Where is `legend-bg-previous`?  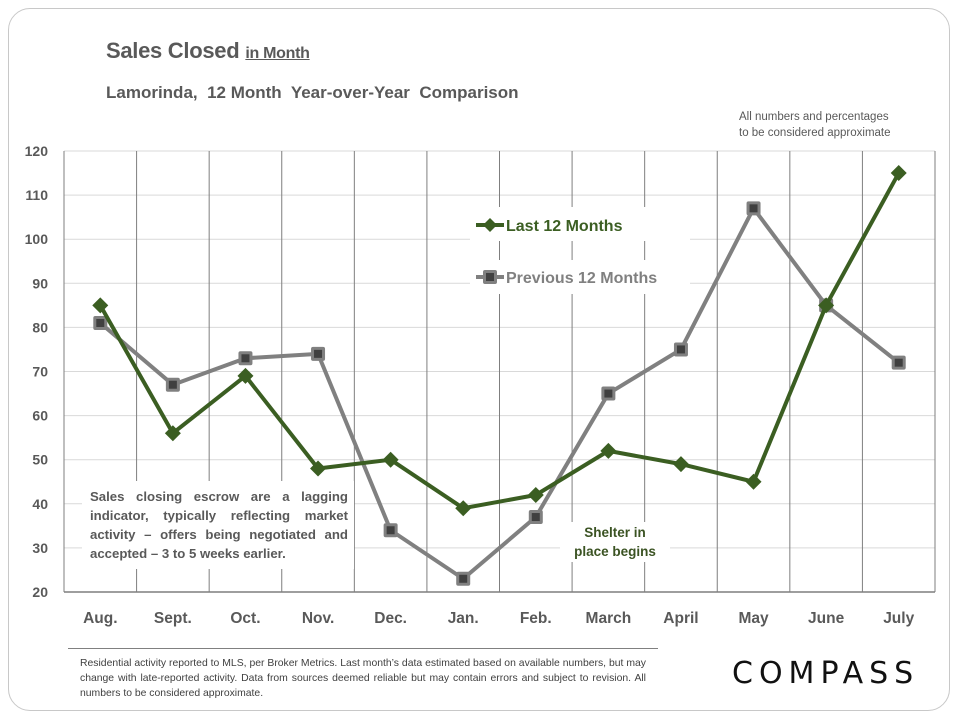
legend-bg-previous is located at coordinates (580, 277).